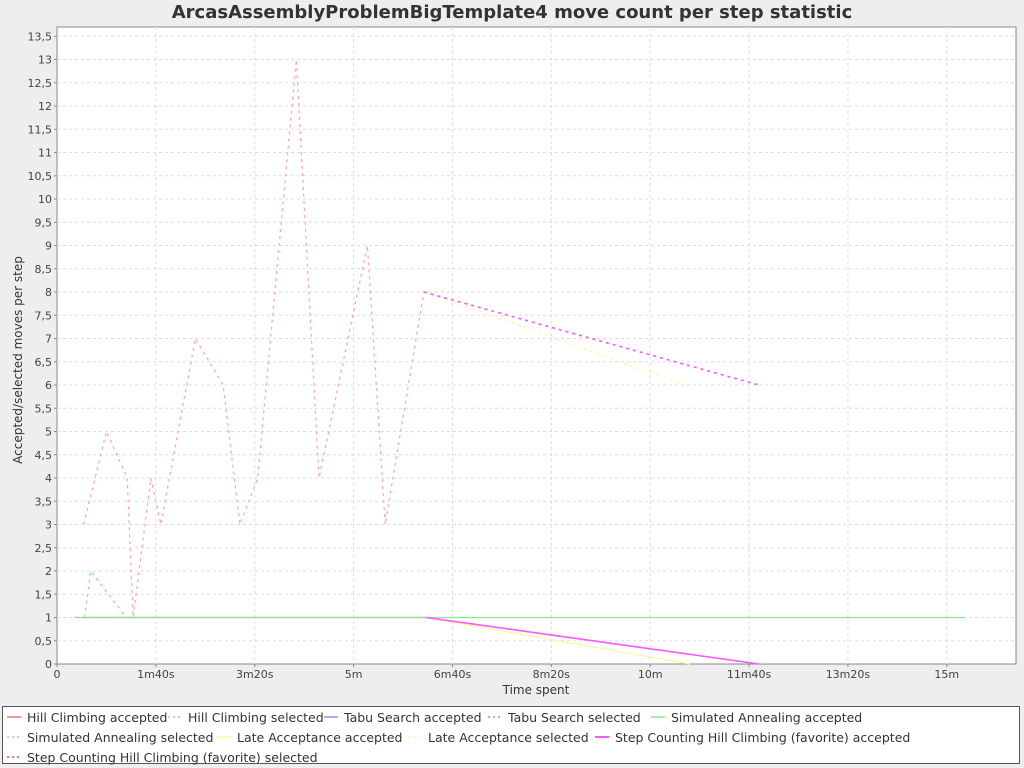 The image size is (1024, 768). I want to click on legend-item: Simulated Annealing accepted, so click(756, 717).